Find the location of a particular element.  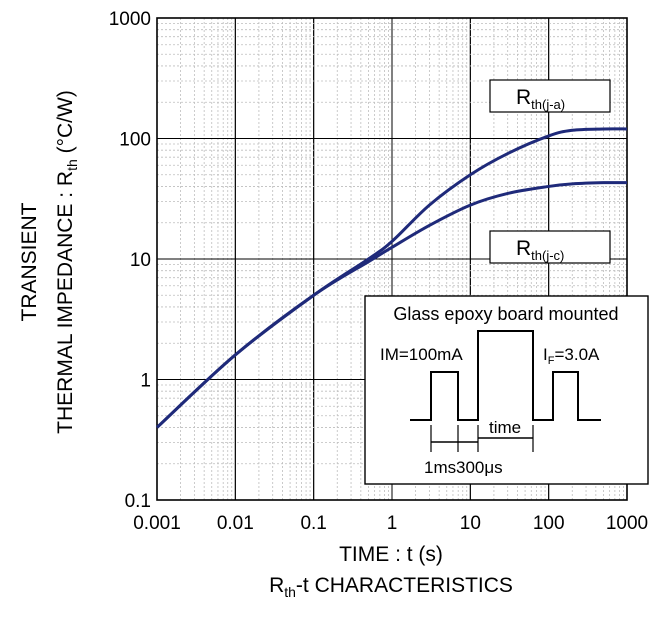

caption-main: R is located at coordinates (276, 585).